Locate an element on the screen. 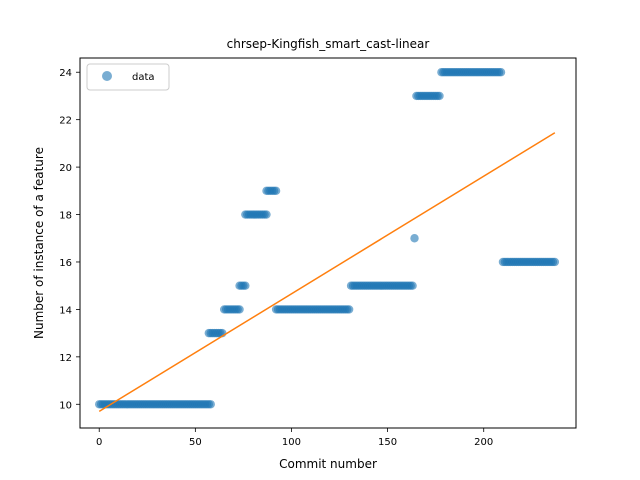 This screenshot has height=480, width=640. x-tick-label: 100 is located at coordinates (291, 442).